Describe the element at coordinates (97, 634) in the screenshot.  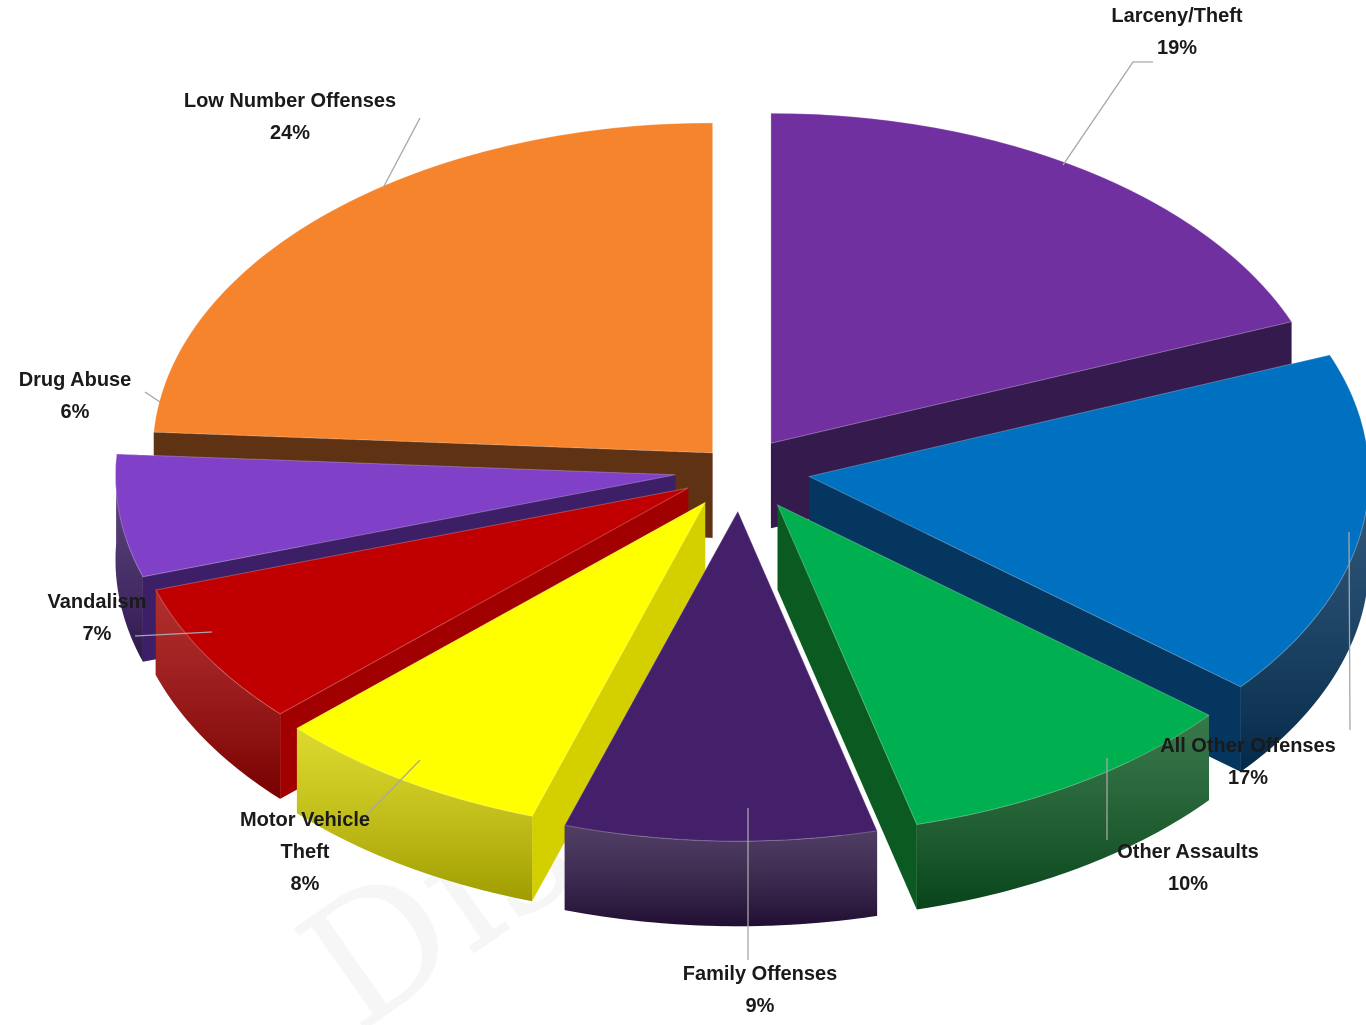
I see `data-label-percent: 7%` at that location.